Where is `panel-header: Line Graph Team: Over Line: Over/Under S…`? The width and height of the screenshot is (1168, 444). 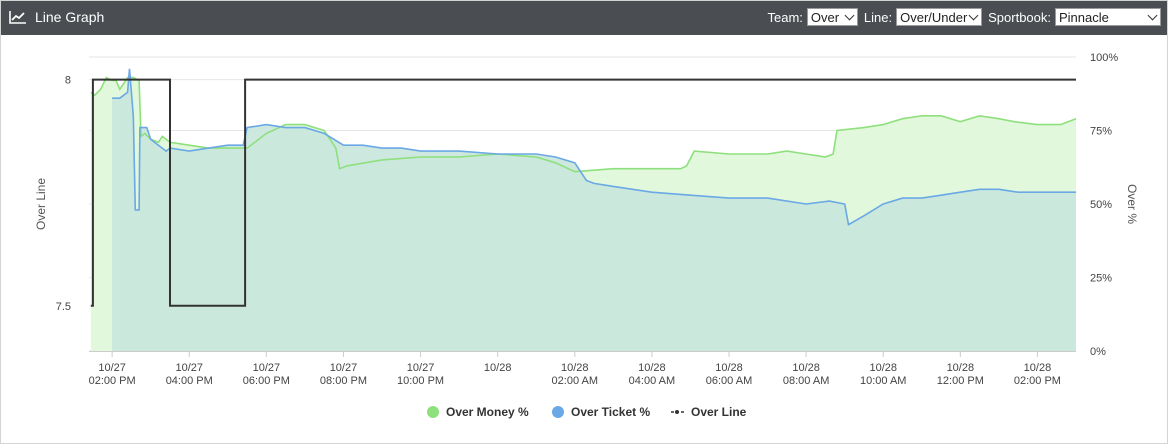 panel-header: Line Graph Team: Over Line: Over/Under S… is located at coordinates (584, 18).